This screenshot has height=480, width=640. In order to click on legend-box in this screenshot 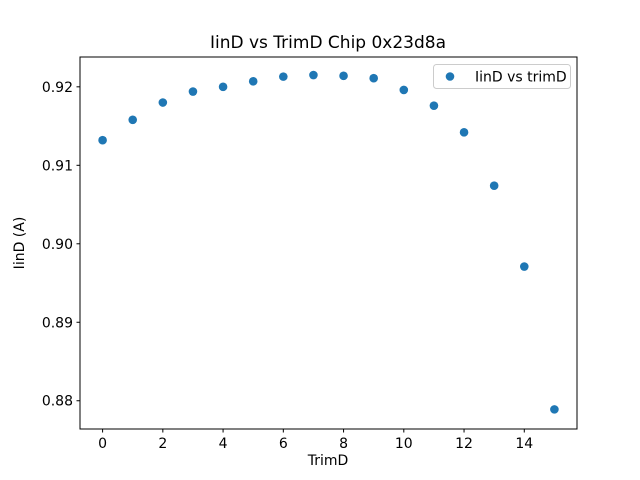, I will do `click(502, 76)`.